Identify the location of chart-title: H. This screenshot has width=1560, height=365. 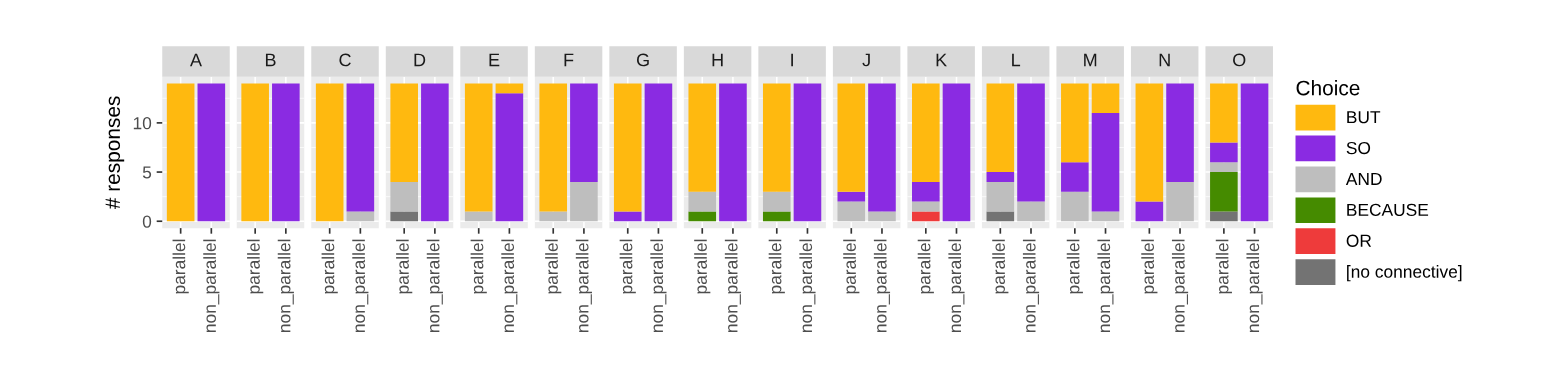
(717, 60).